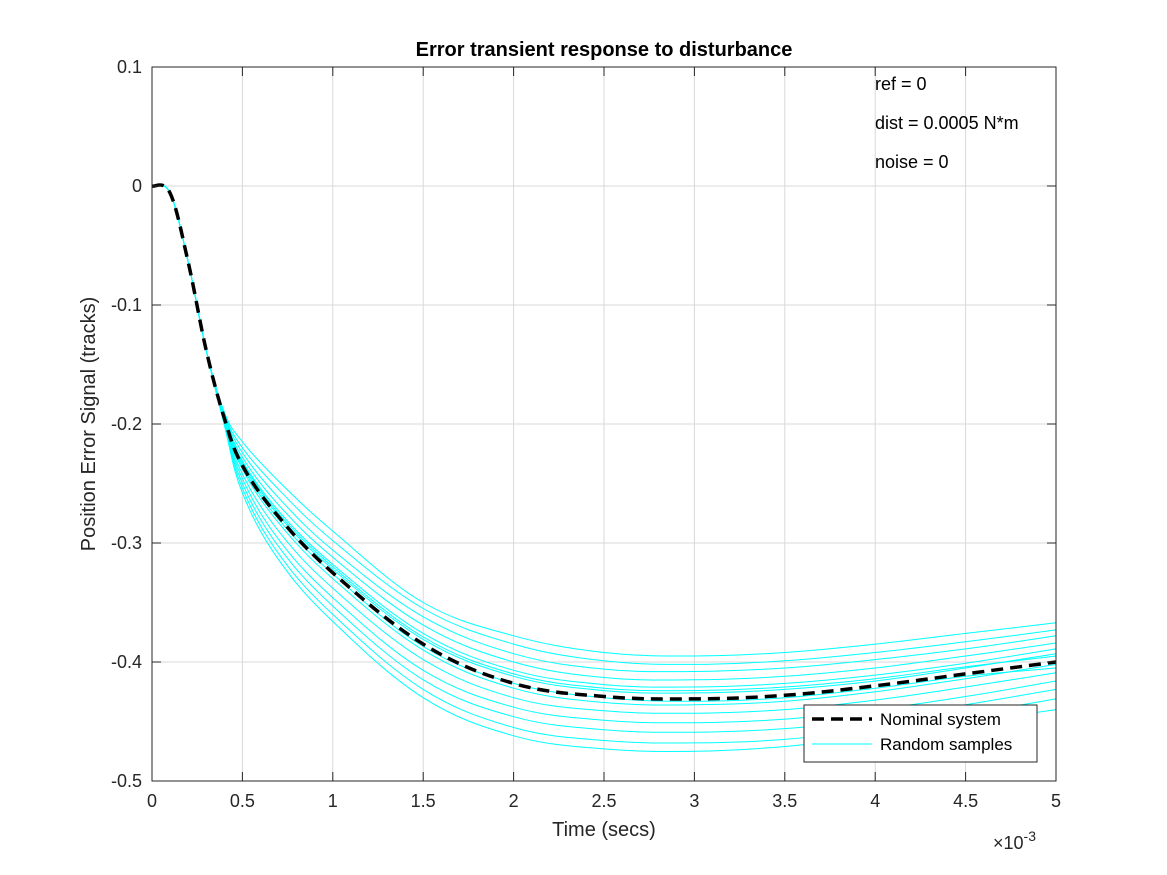 The image size is (1167, 875). I want to click on x-tick-label: 3, so click(694, 801).